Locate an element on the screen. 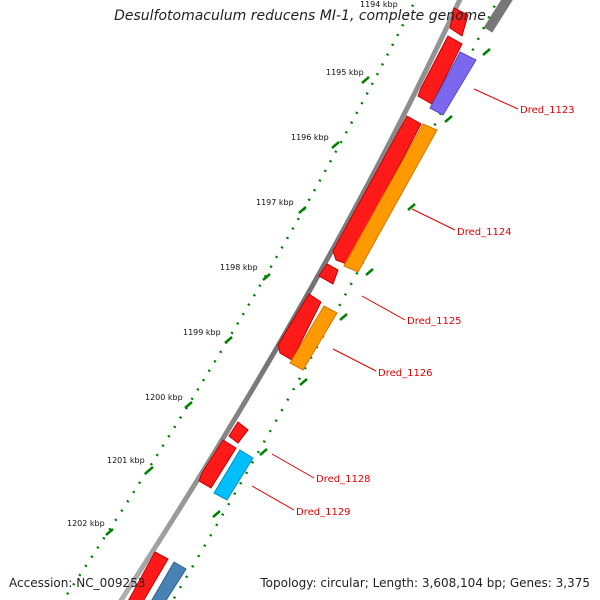  tick-label-1202: 1202 kbp is located at coordinates (86, 523).